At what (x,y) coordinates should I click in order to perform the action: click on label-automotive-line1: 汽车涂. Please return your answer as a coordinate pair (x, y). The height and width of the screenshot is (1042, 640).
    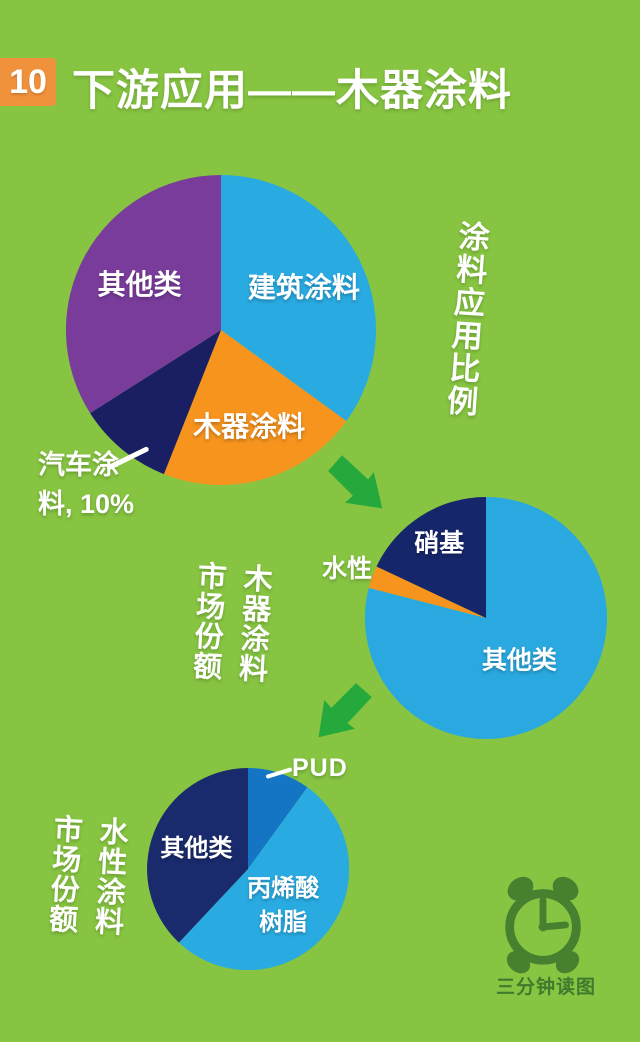
    Looking at the image, I should click on (78, 465).